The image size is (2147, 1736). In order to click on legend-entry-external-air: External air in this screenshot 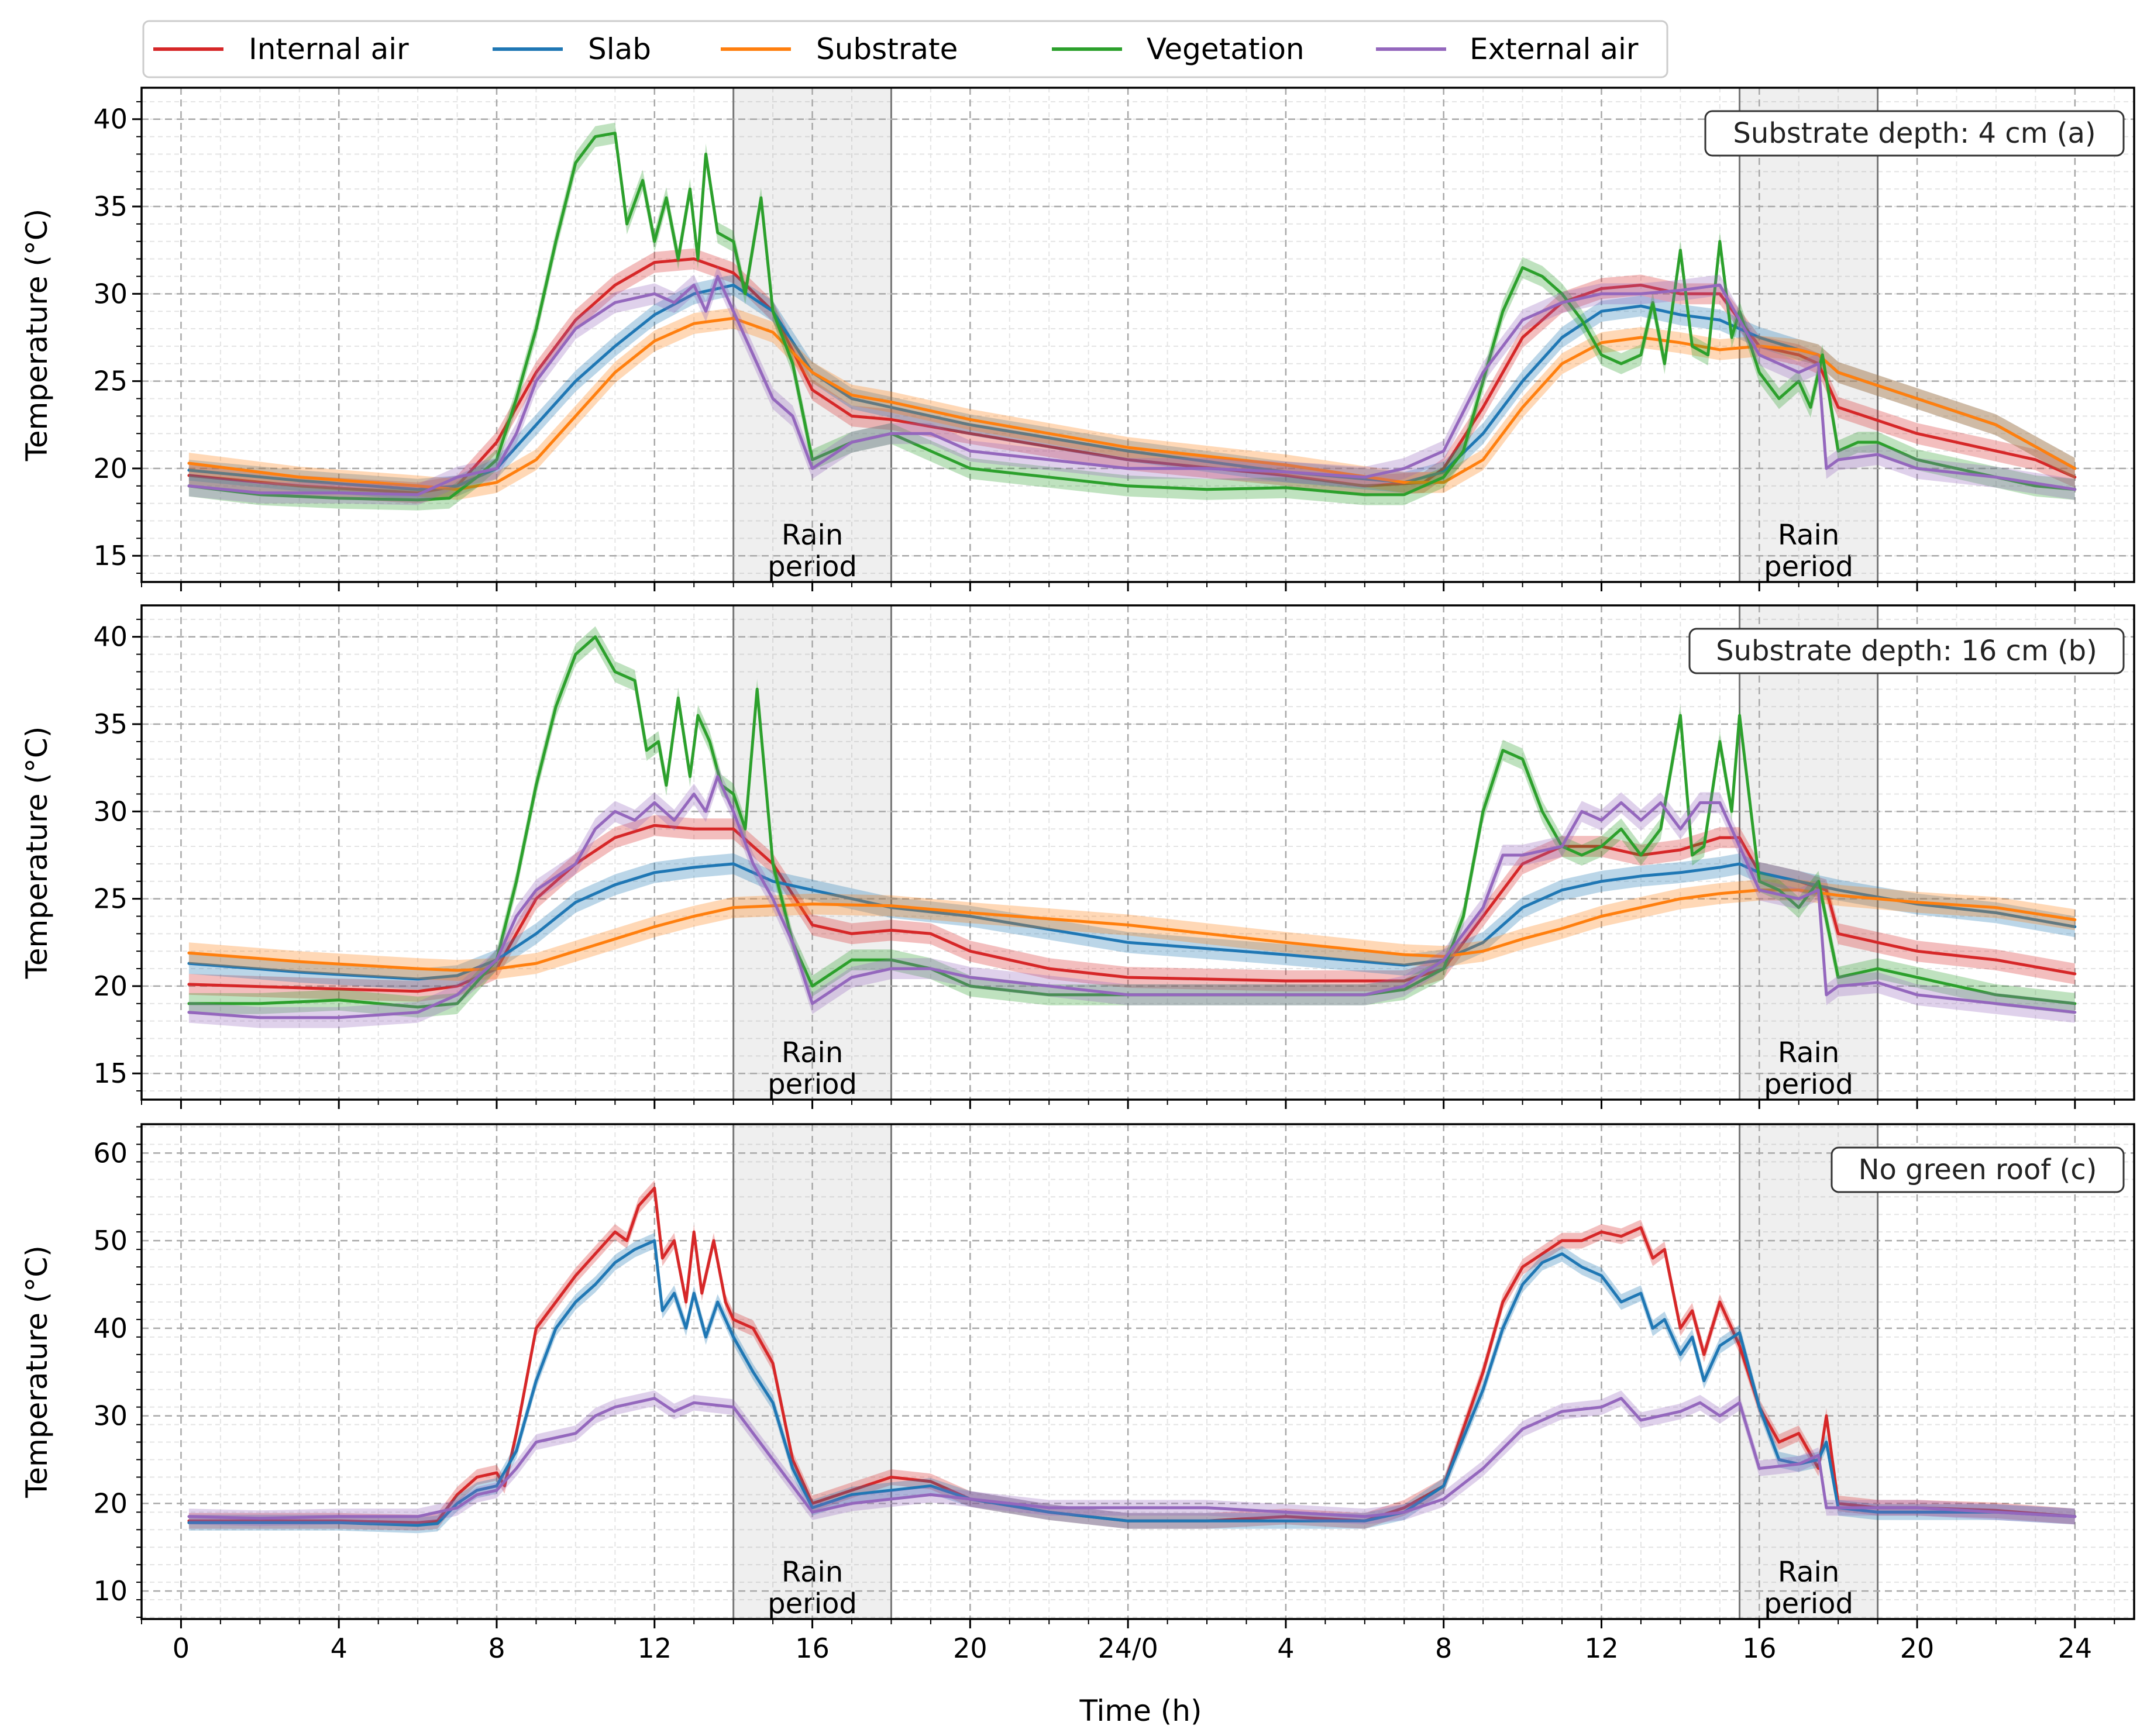, I will do `click(1507, 49)`.